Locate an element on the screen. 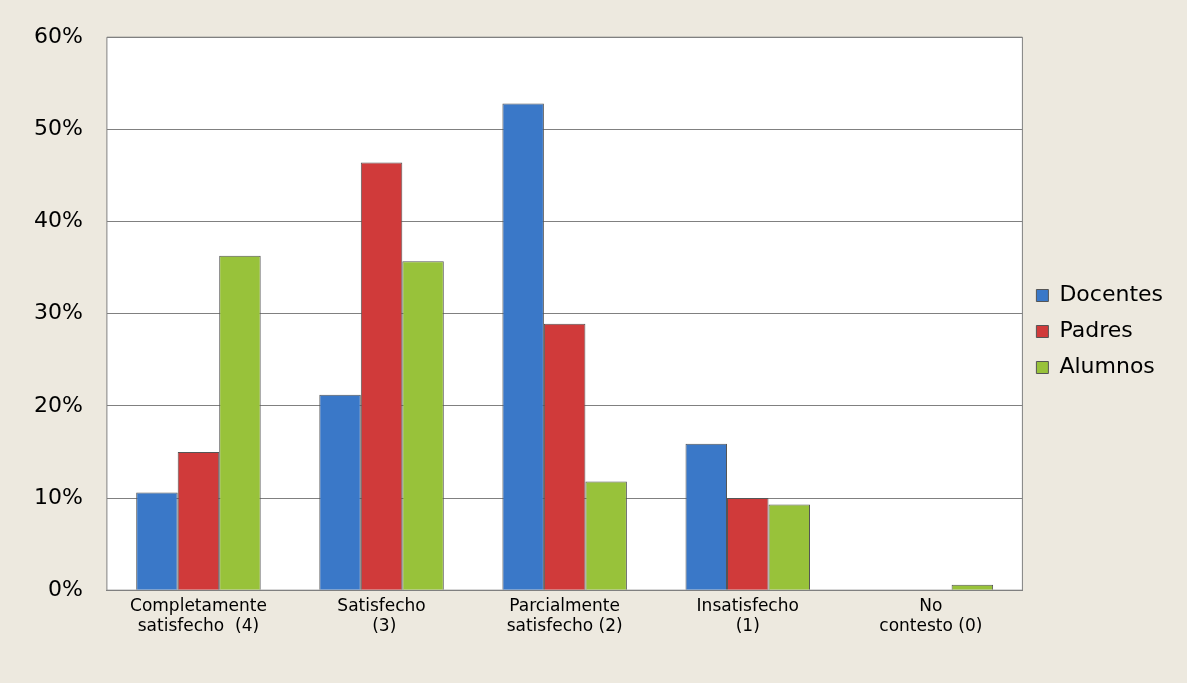  y-tick-label: 50% is located at coordinates (58, 128).